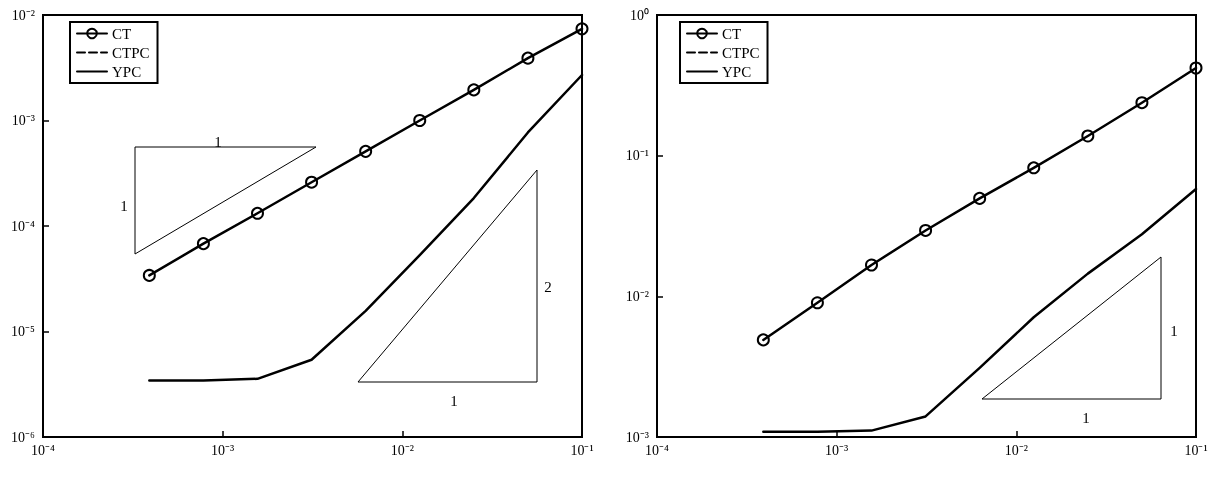  What do you see at coordinates (23, 226) in the screenshot?
I see `y-tick-label: 10⁻⁴` at bounding box center [23, 226].